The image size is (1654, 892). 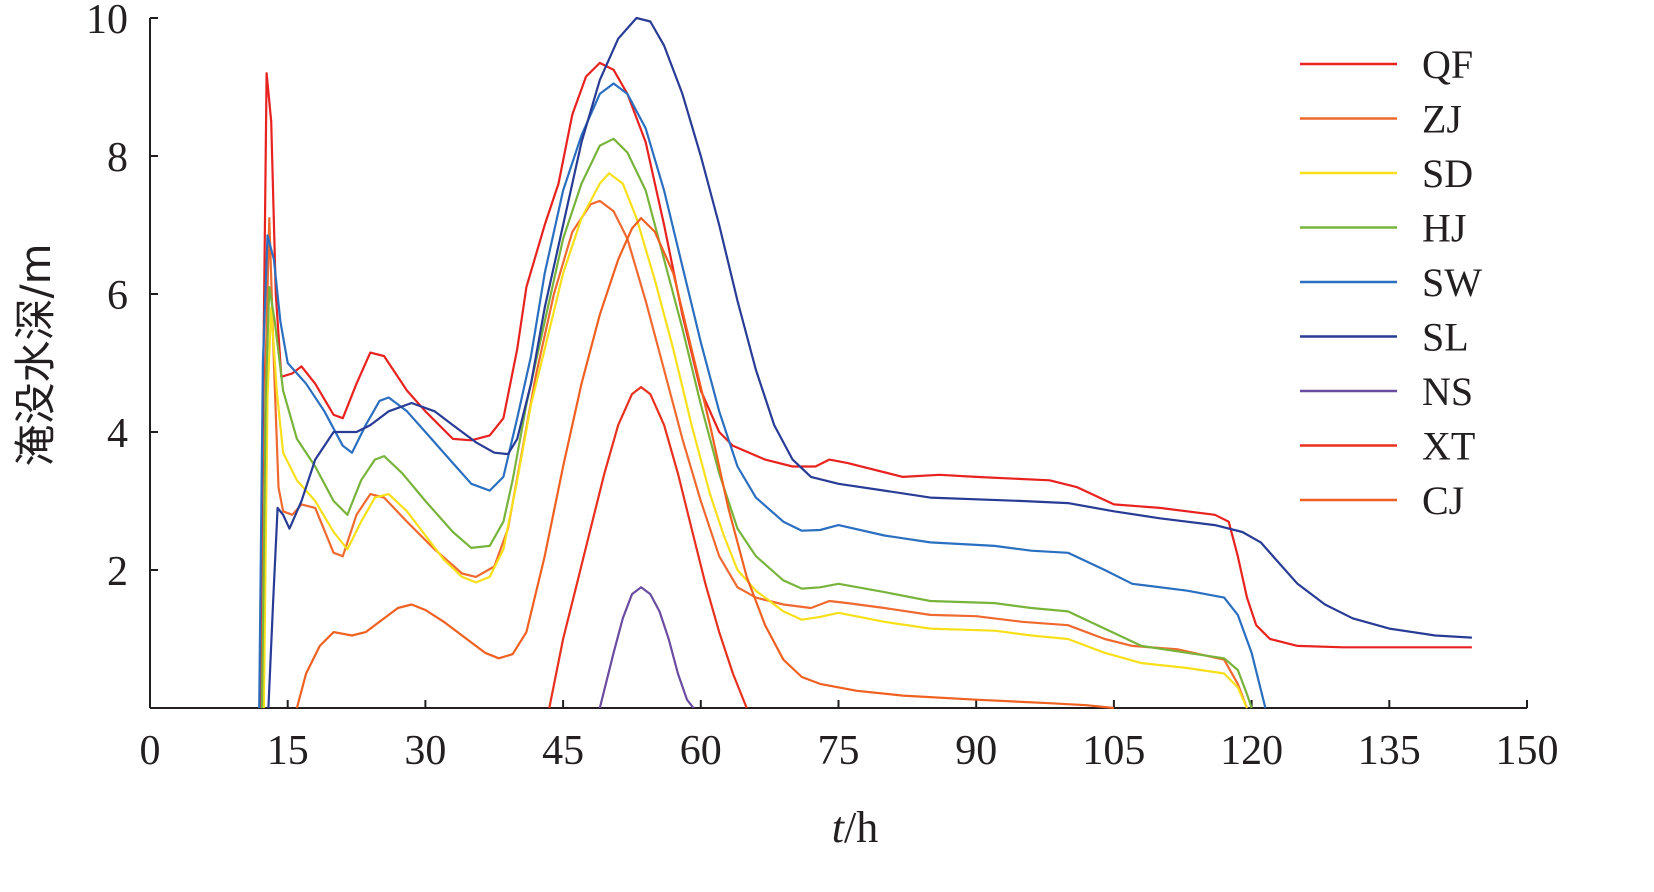 I want to click on y-tick-label: 10, so click(x=107, y=21).